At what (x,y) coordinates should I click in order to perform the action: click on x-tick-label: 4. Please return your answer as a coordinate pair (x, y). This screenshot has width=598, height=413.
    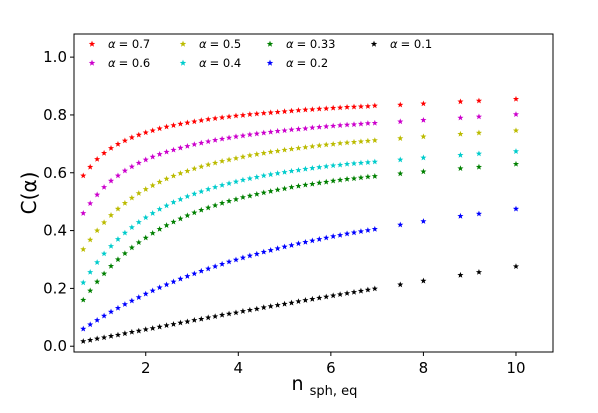
    Looking at the image, I should click on (239, 368).